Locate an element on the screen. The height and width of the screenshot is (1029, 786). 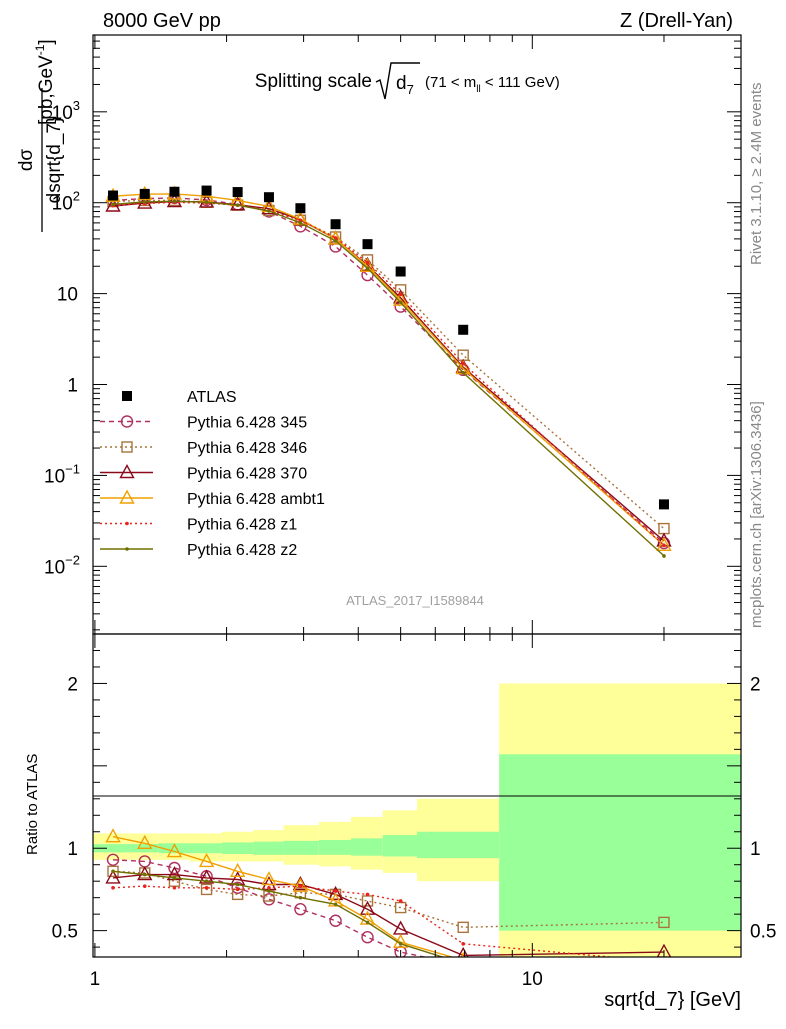
ratio-tick-label-left-1: 1 is located at coordinates (72, 849).